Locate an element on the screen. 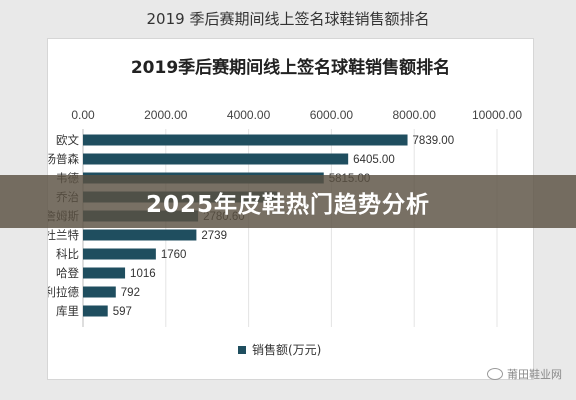 This screenshot has width=576, height=400. x-tick-label: 0.00 is located at coordinates (83, 115).